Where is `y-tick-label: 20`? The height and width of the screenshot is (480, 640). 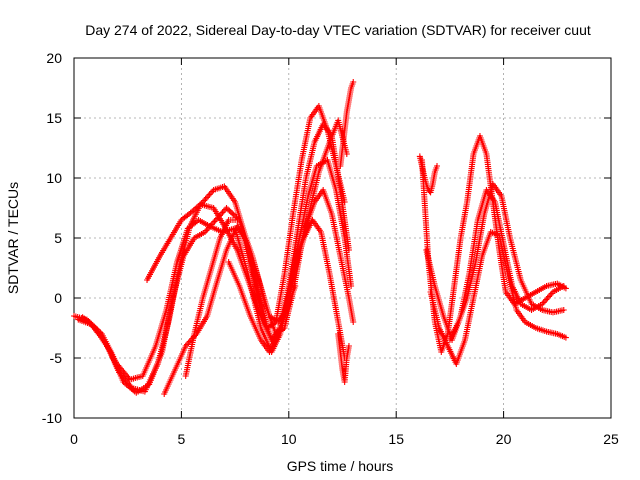
y-tick-label: 20 is located at coordinates (54, 58).